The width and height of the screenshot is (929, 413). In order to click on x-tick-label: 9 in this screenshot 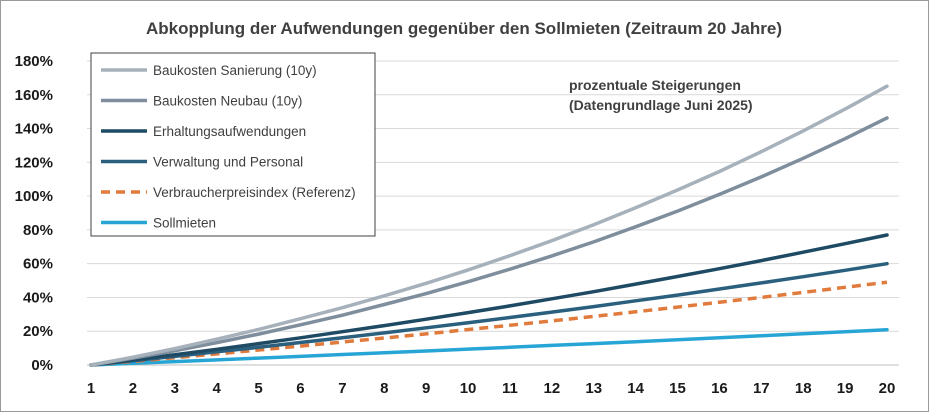, I will do `click(426, 388)`.